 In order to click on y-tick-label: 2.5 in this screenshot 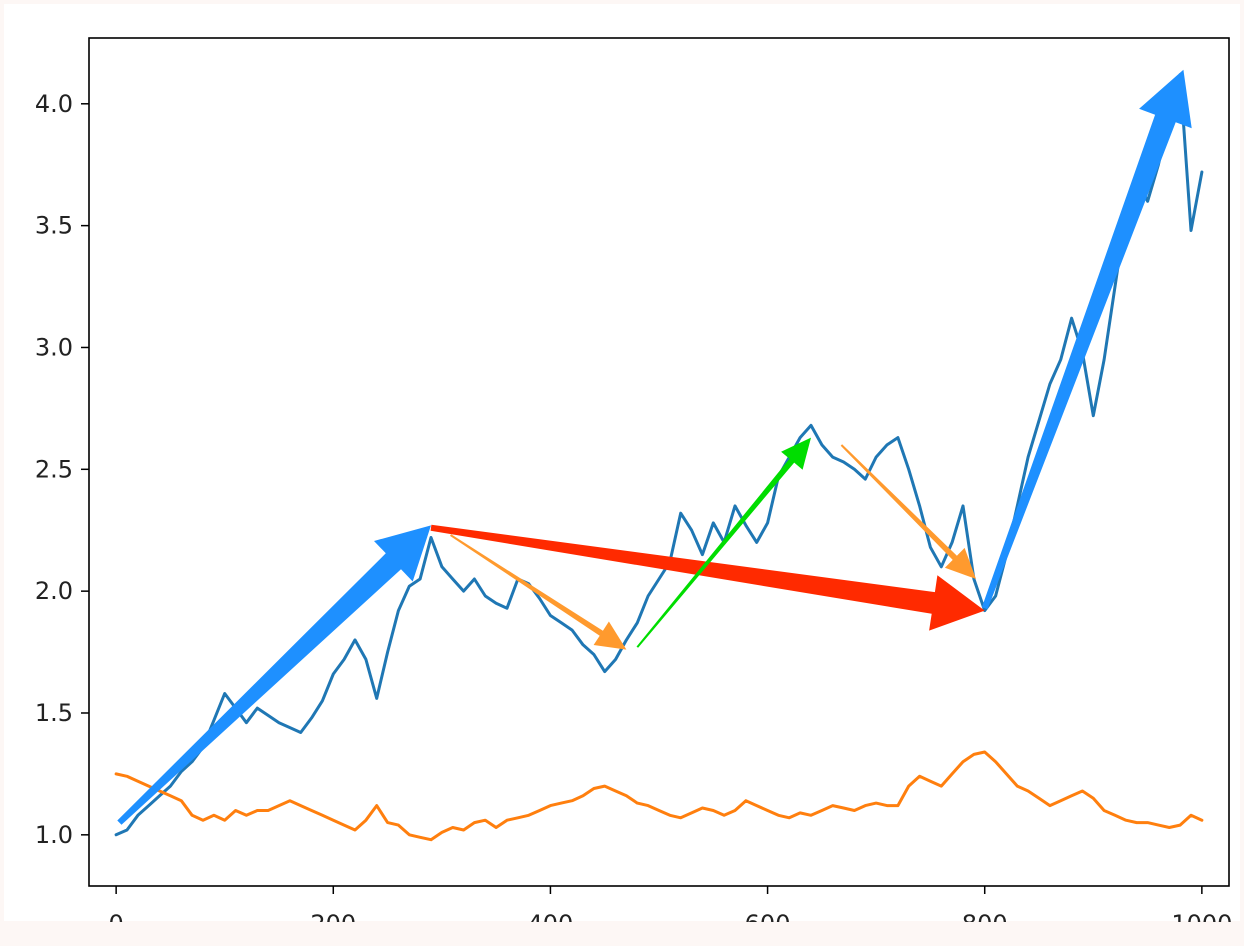, I will do `click(54, 469)`.